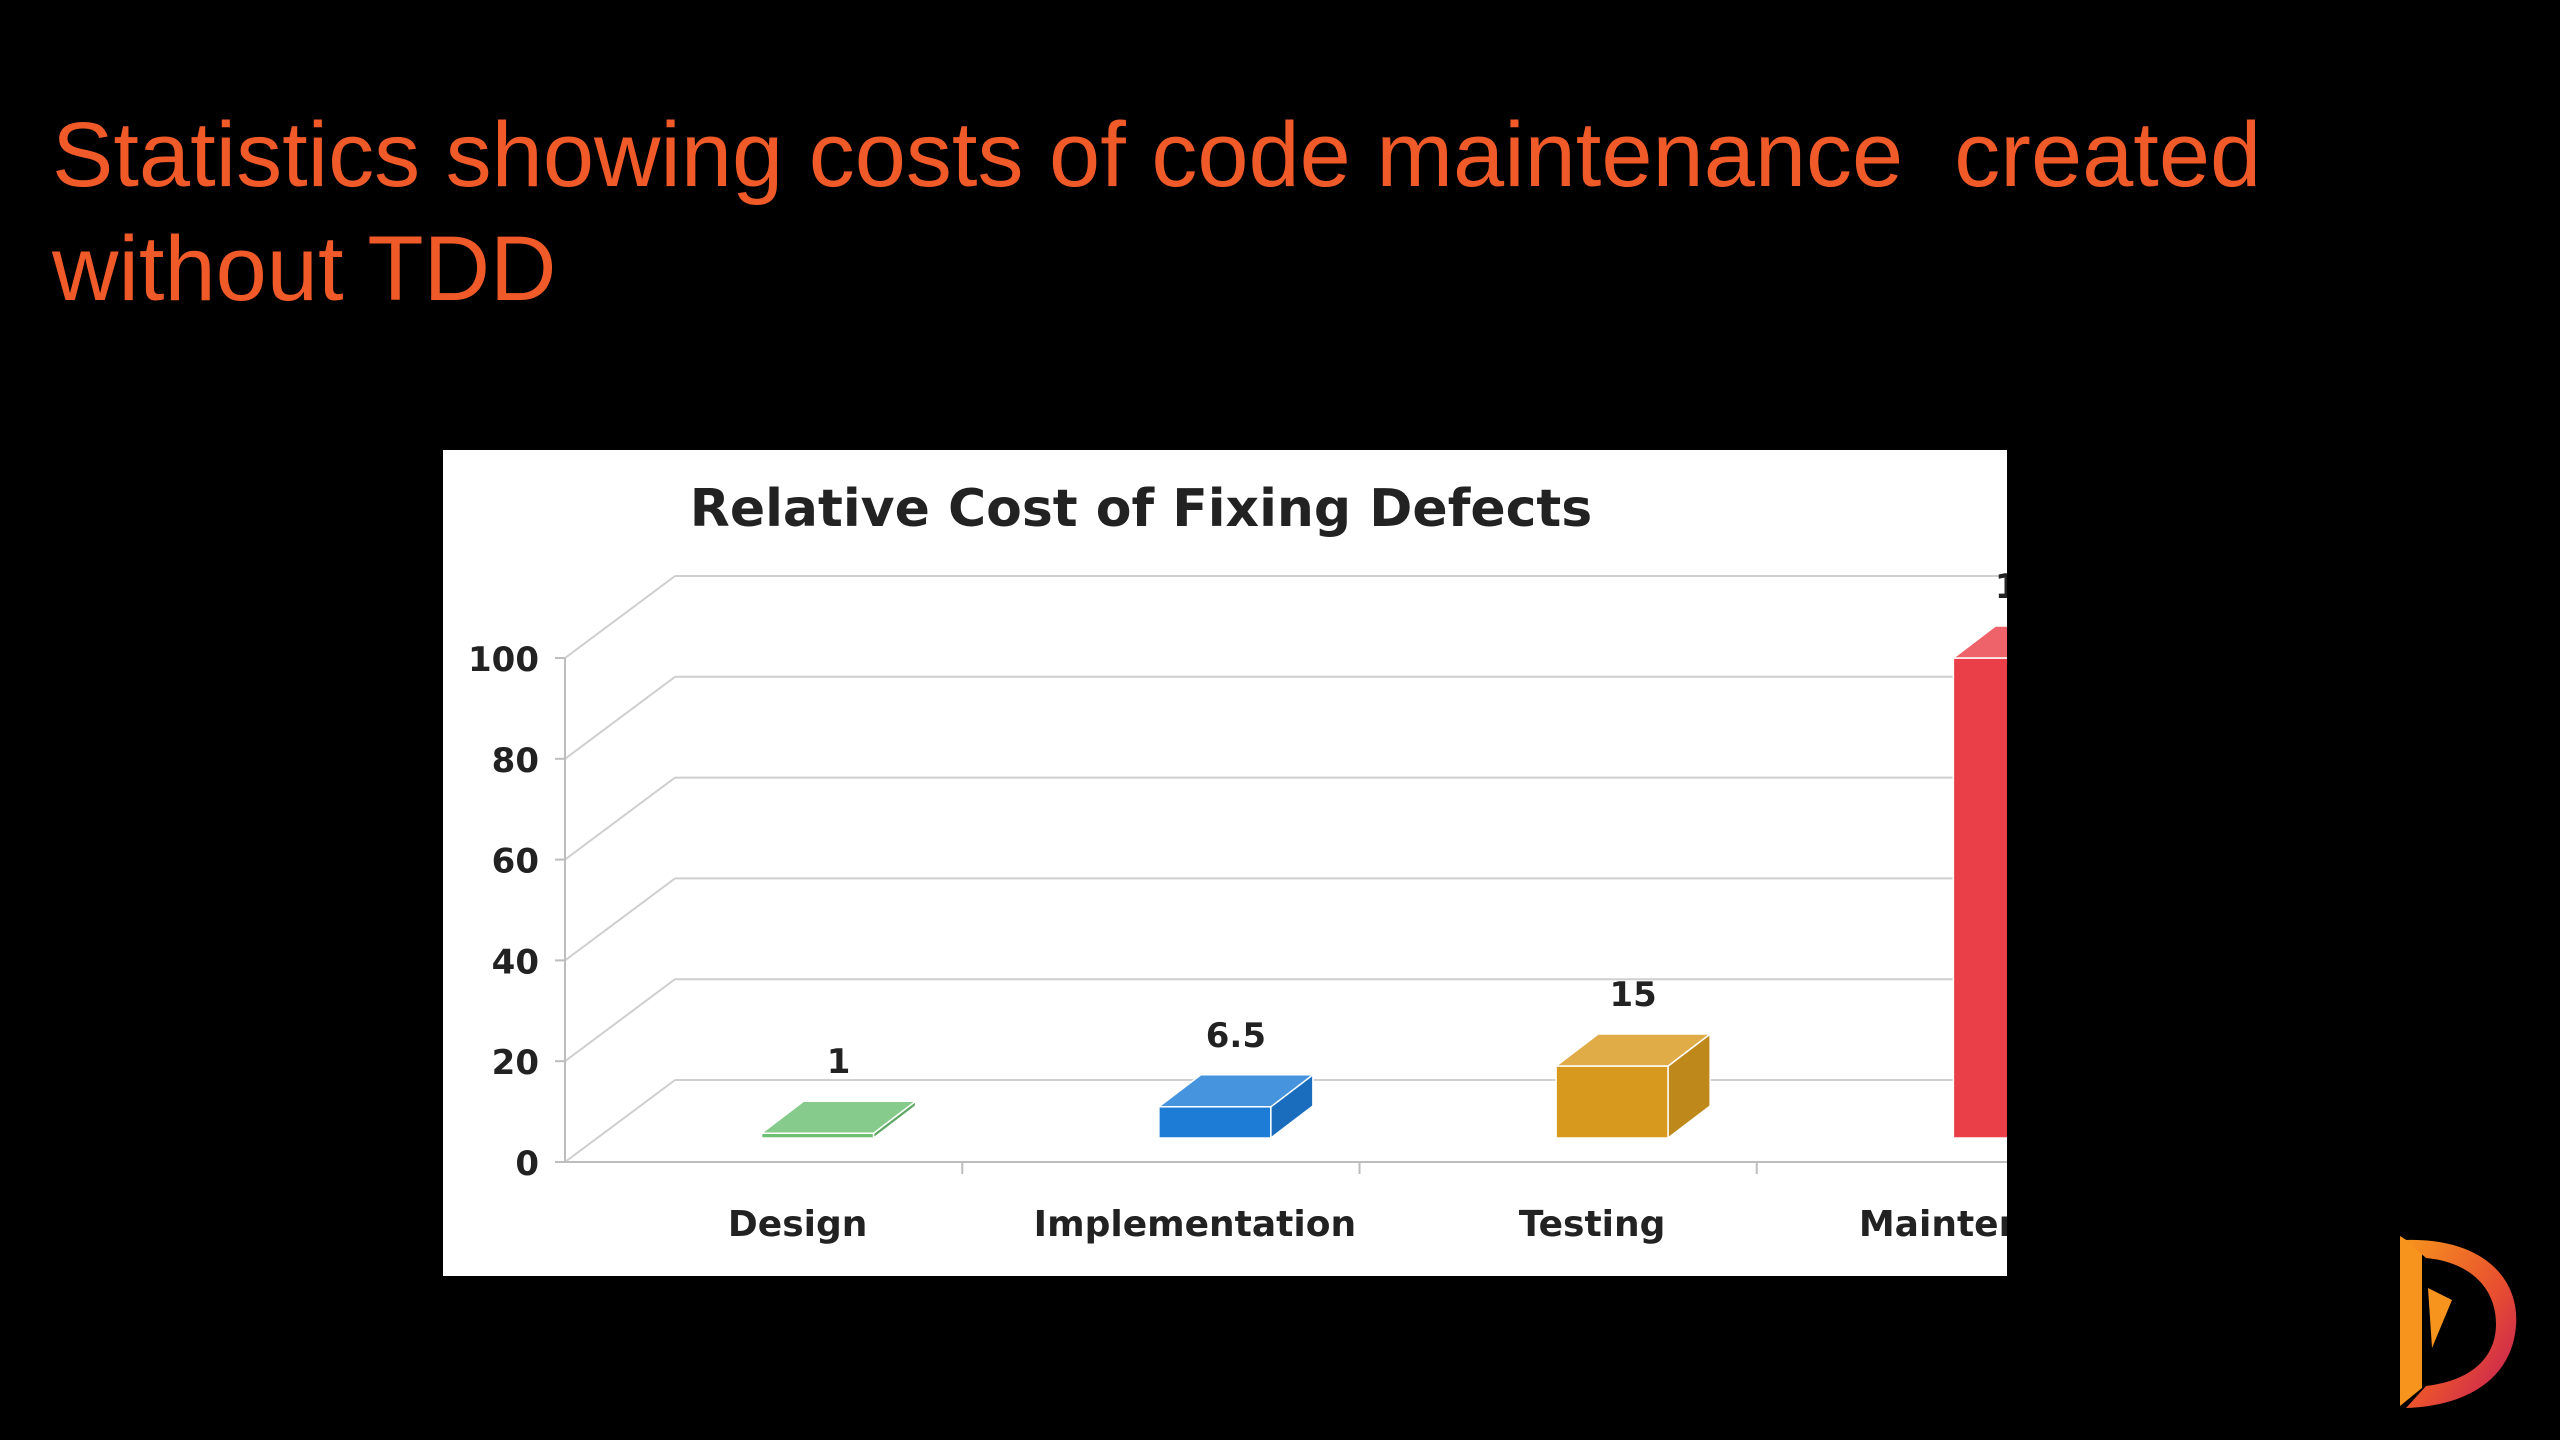 This screenshot has width=2560, height=1440. Describe the element at coordinates (515, 962) in the screenshot. I see `ytick-label: 40` at that location.